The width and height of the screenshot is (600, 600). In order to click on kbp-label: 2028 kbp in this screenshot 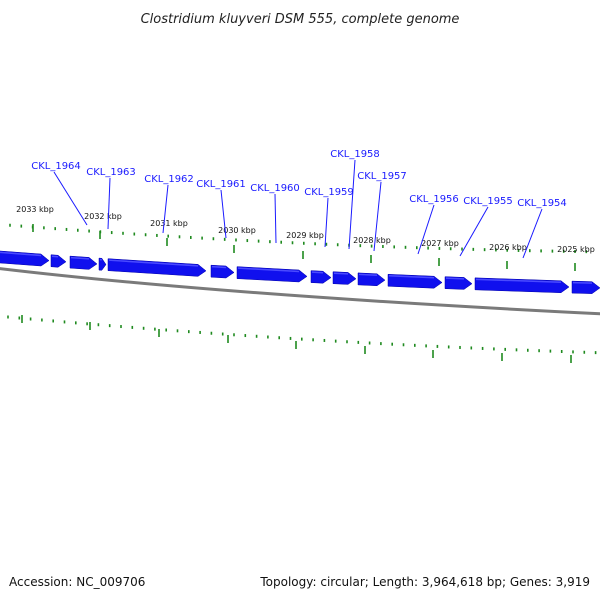, I will do `click(372, 240)`.